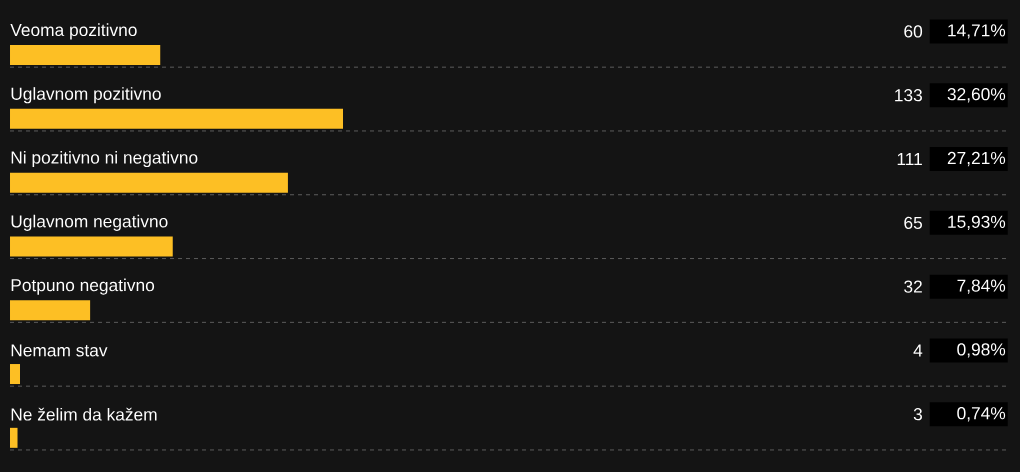 This screenshot has width=1020, height=472. What do you see at coordinates (913, 286) in the screenshot?
I see `data-label: 32` at bounding box center [913, 286].